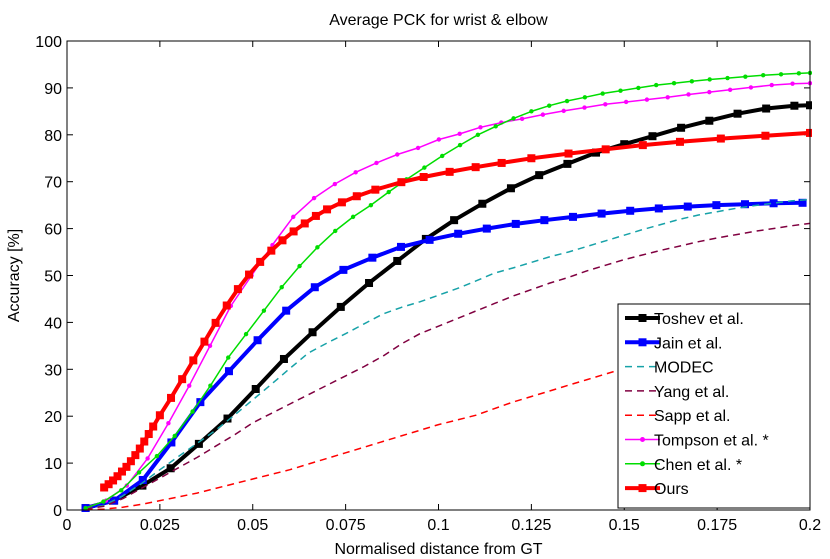  What do you see at coordinates (717, 525) in the screenshot?
I see `x-tick-label: 0.175` at bounding box center [717, 525].